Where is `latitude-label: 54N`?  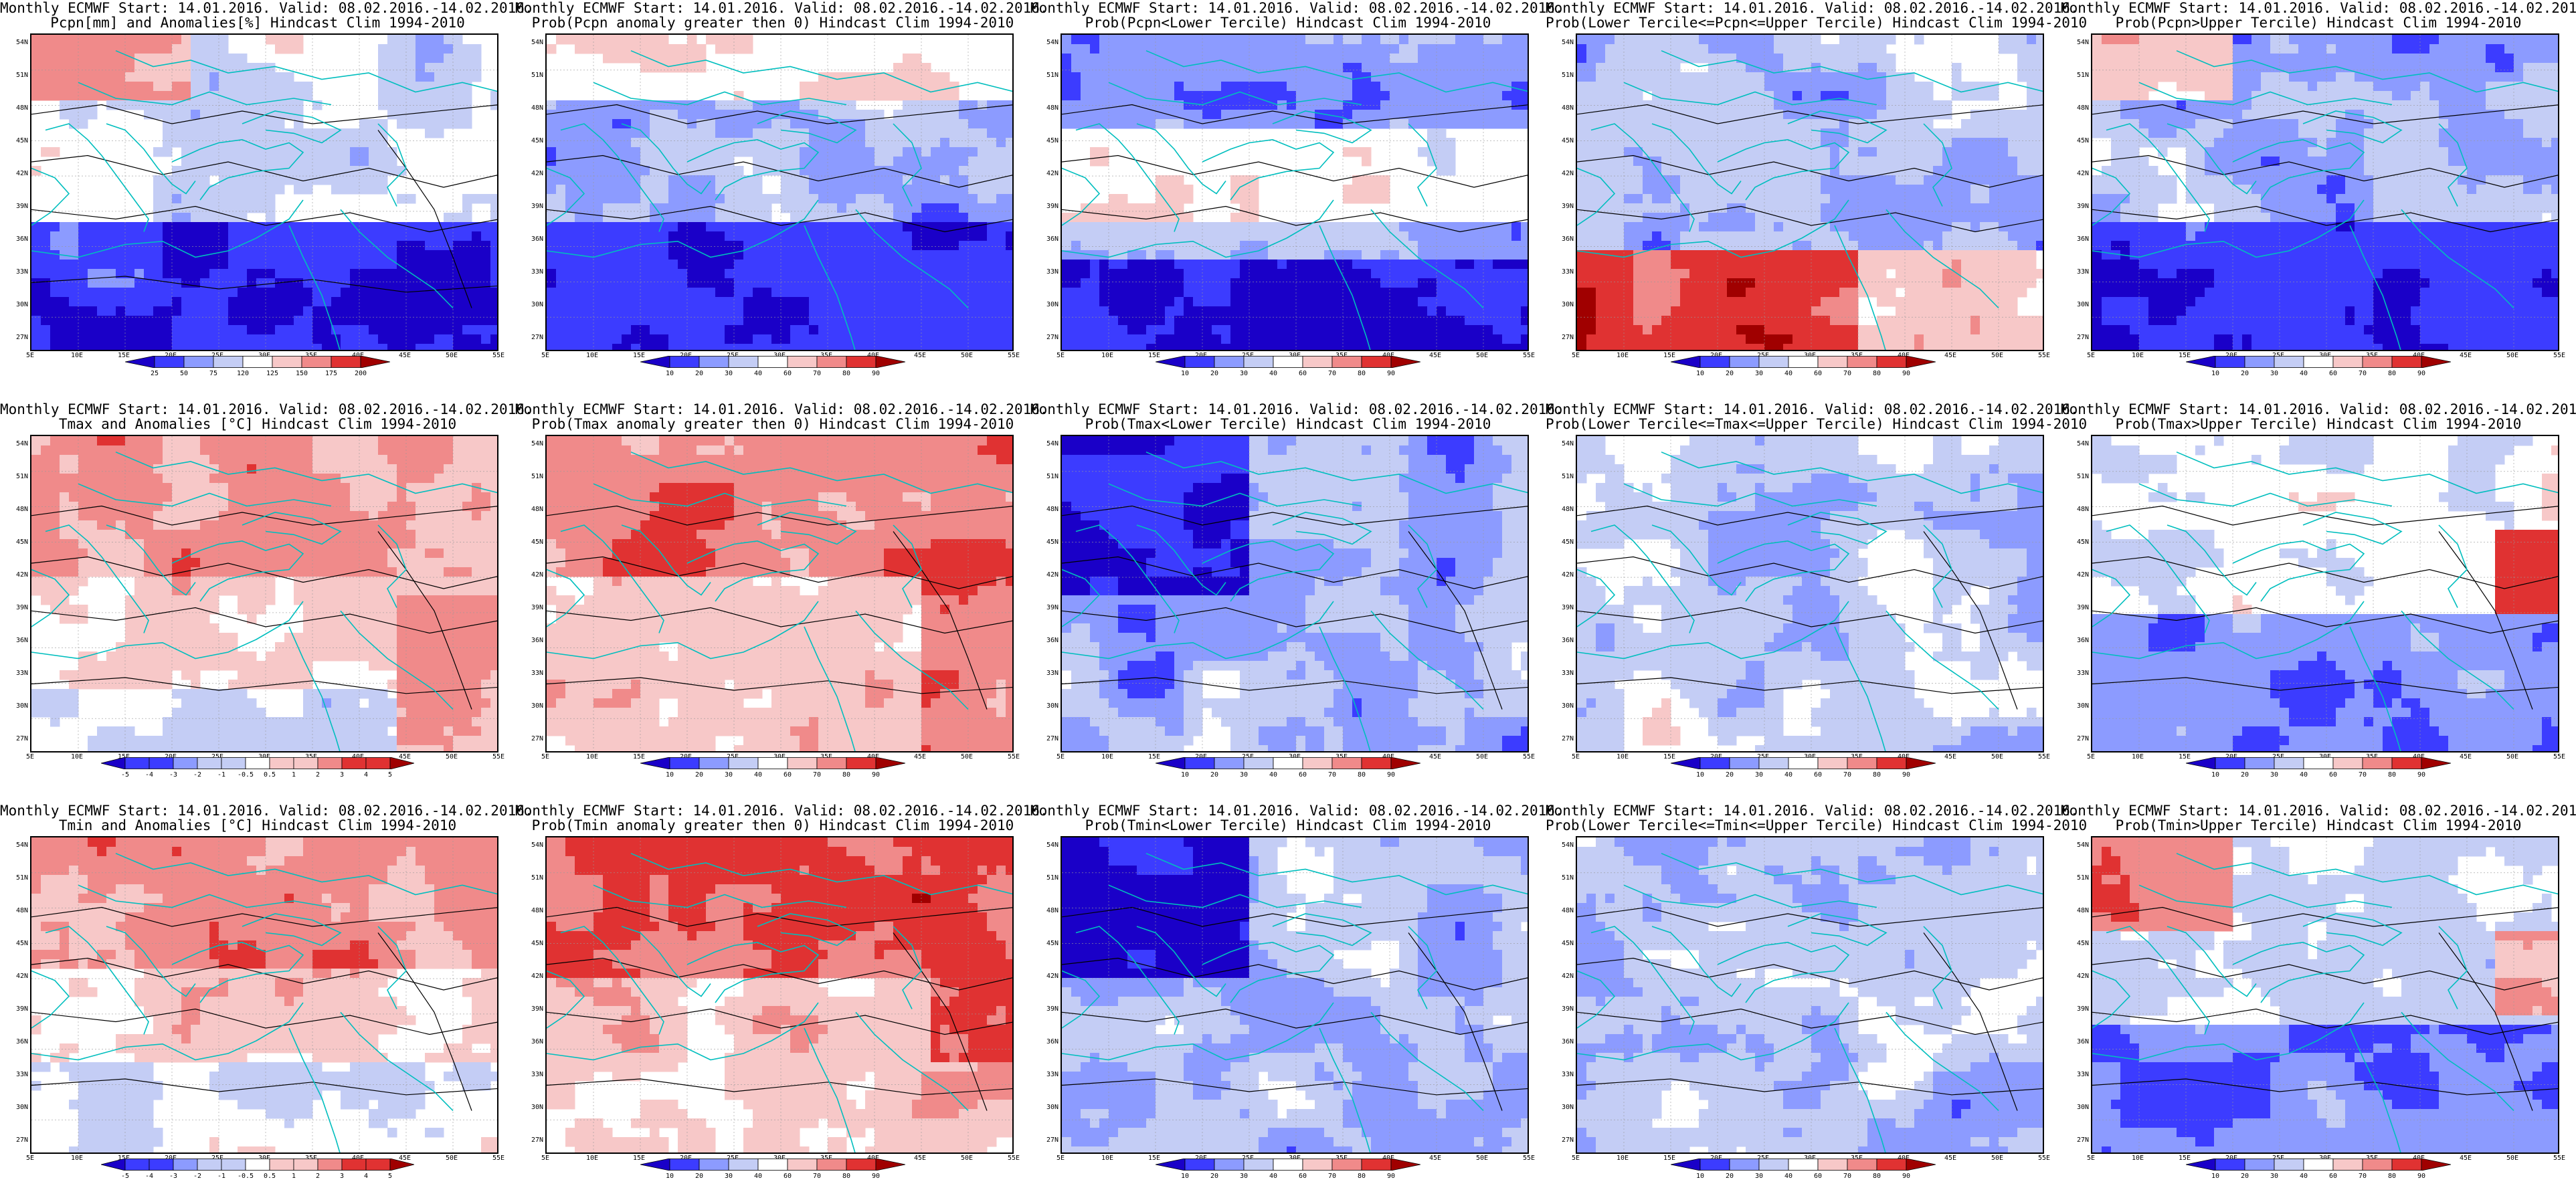 latitude-label: 54N is located at coordinates (2077, 443).